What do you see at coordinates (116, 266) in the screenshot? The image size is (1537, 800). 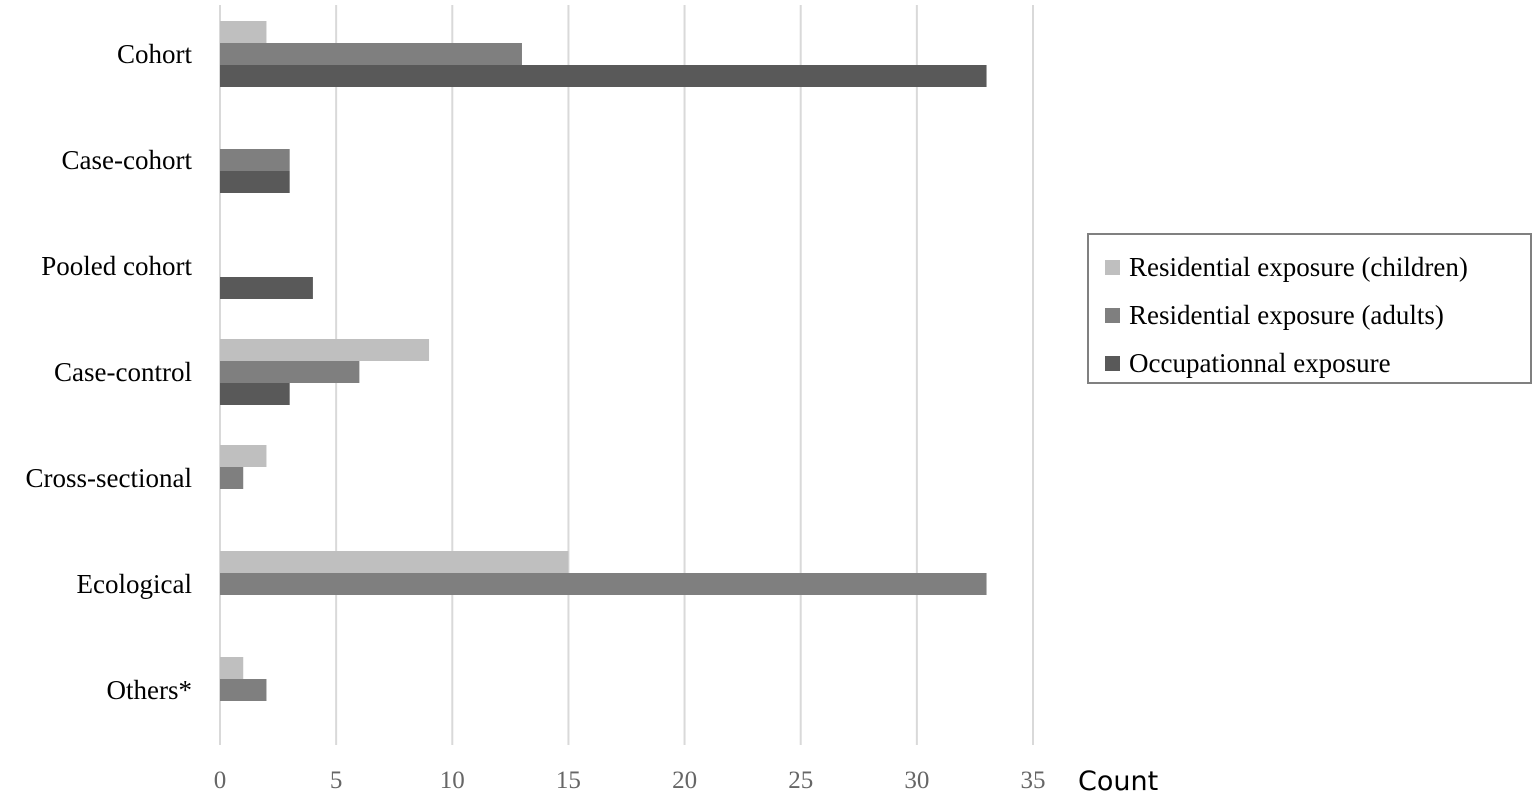 I see `category-label: Pooled cohort` at bounding box center [116, 266].